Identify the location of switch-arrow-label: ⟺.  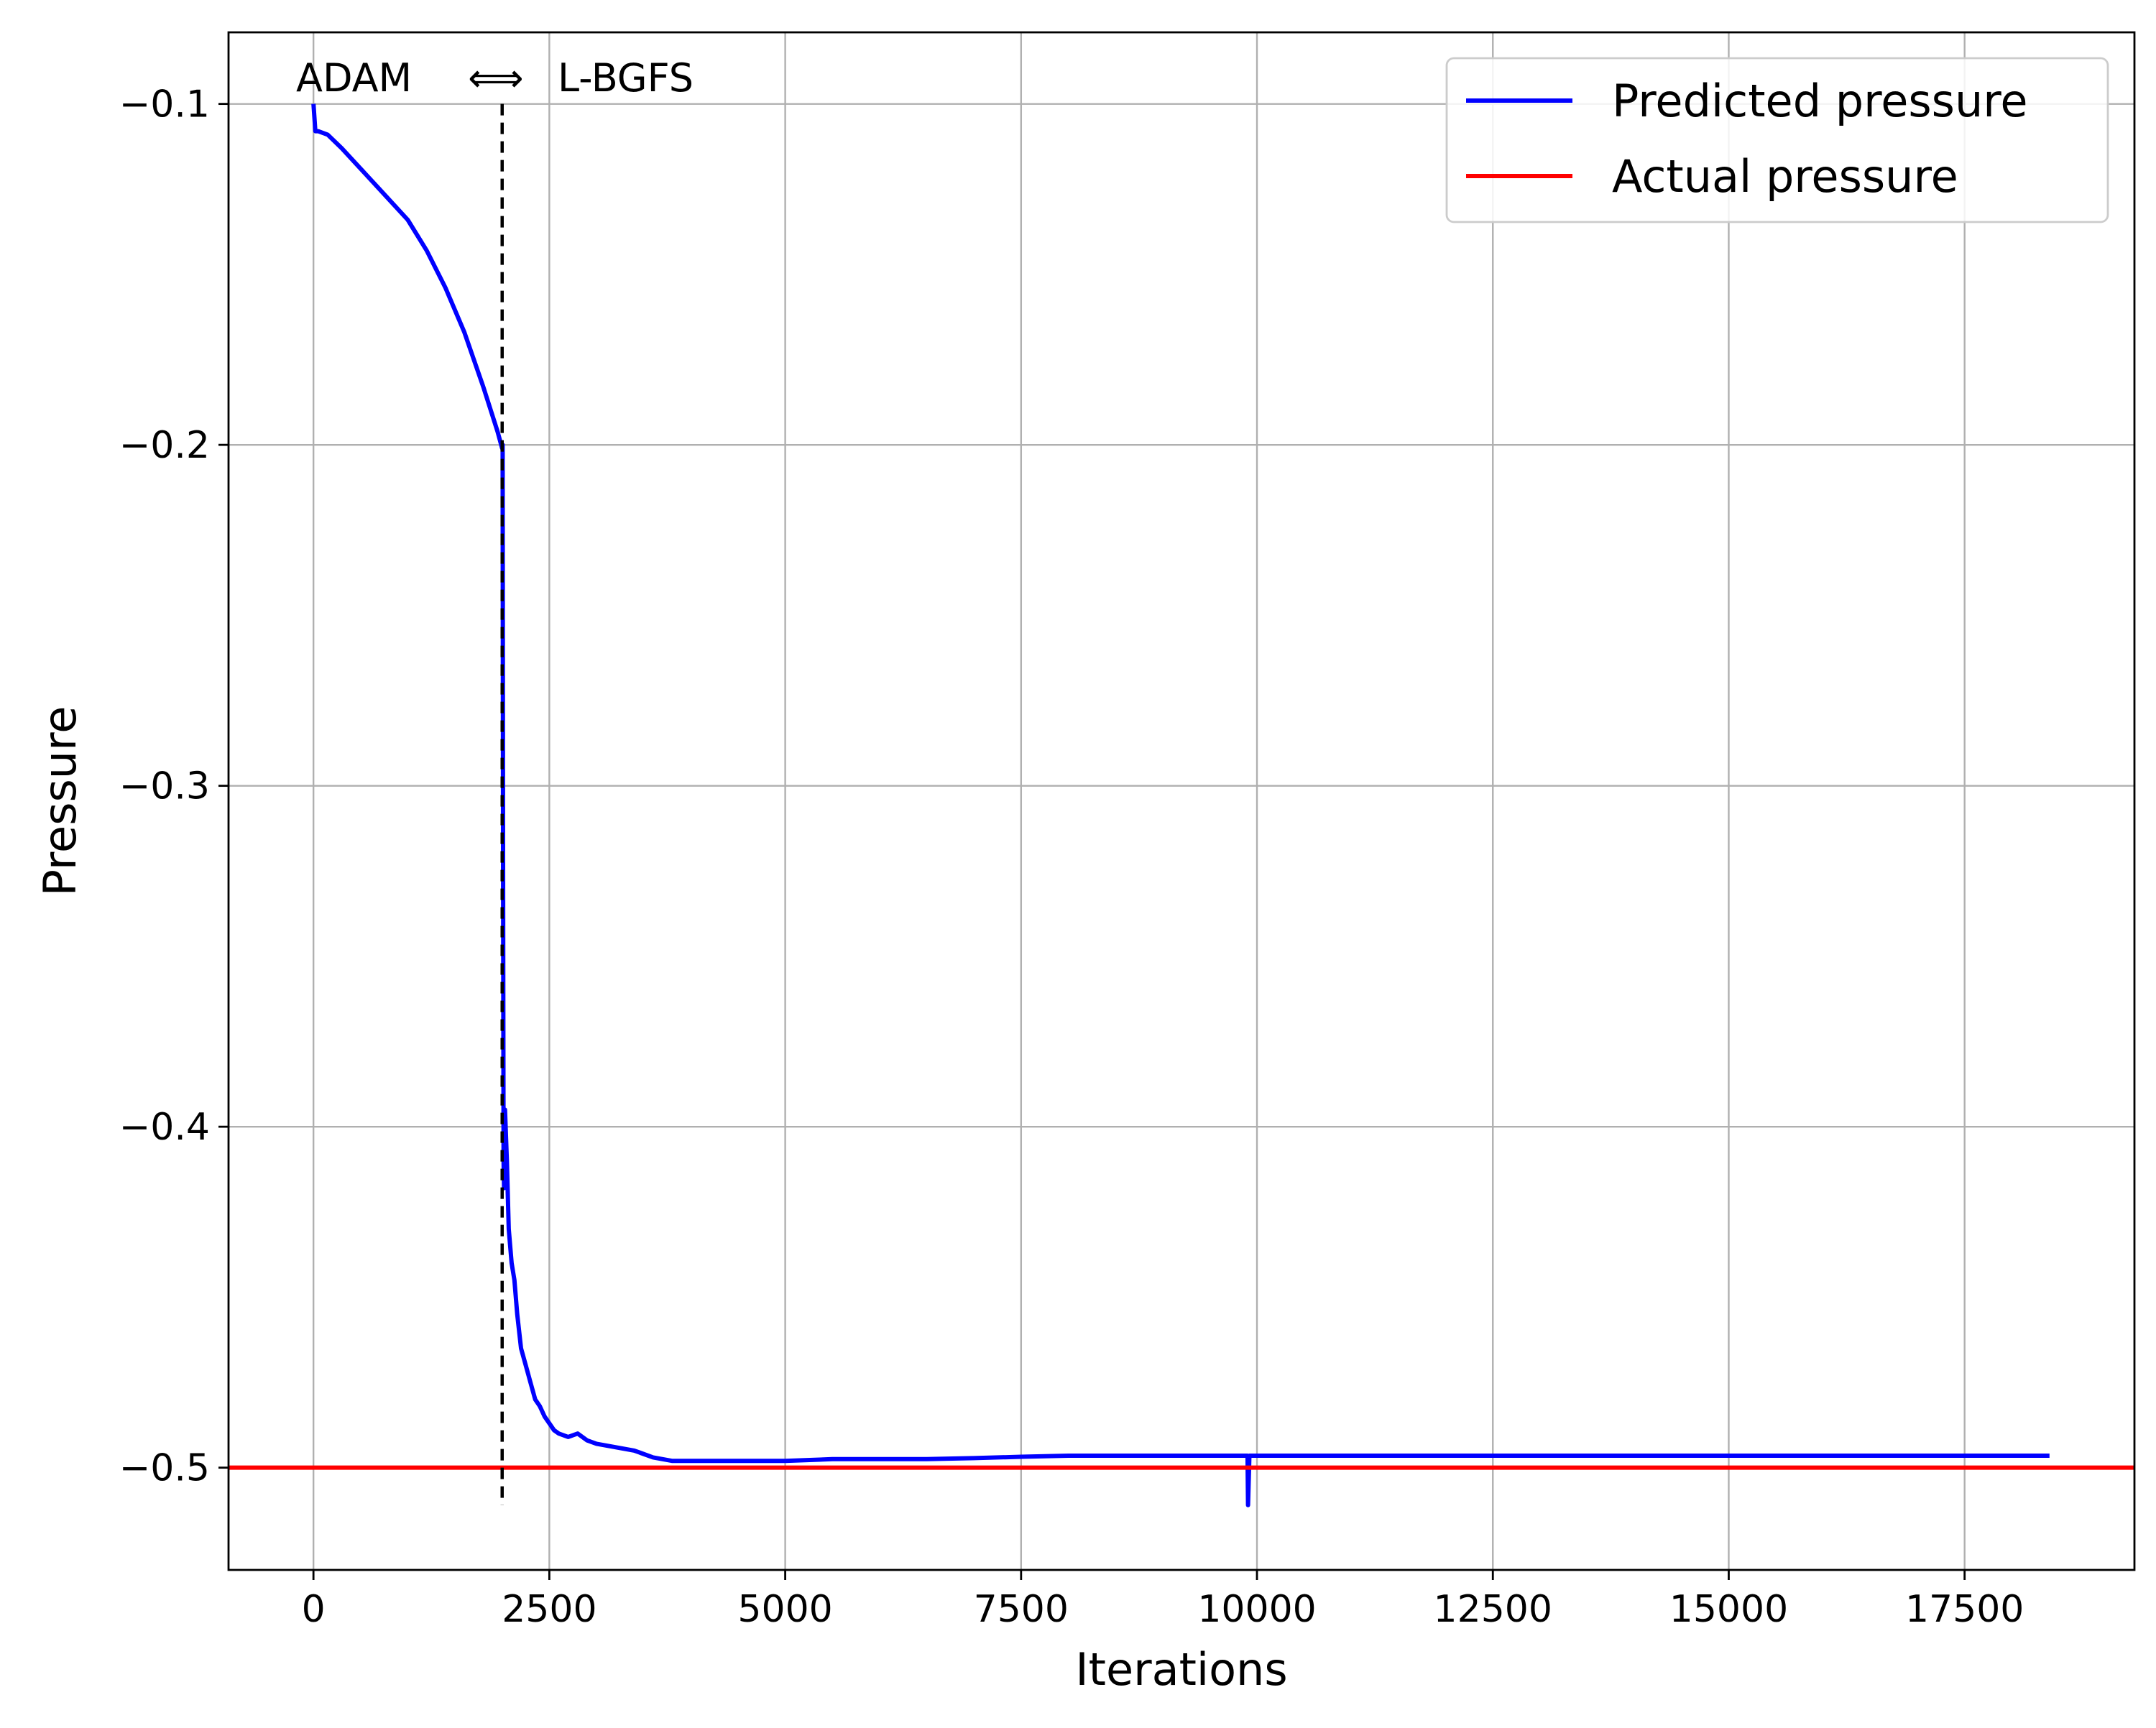
(495, 78).